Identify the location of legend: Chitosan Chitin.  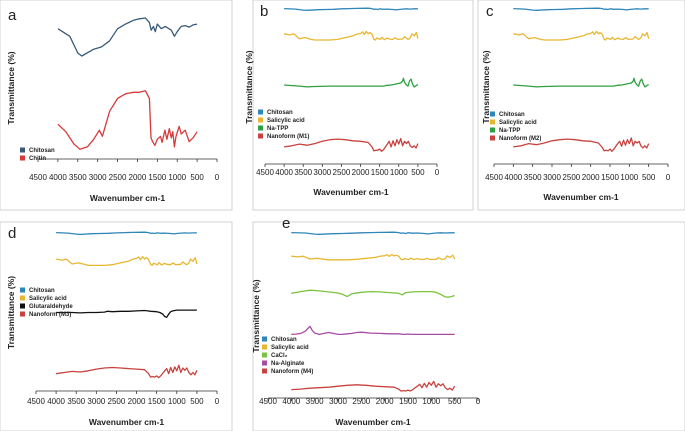
(37, 154).